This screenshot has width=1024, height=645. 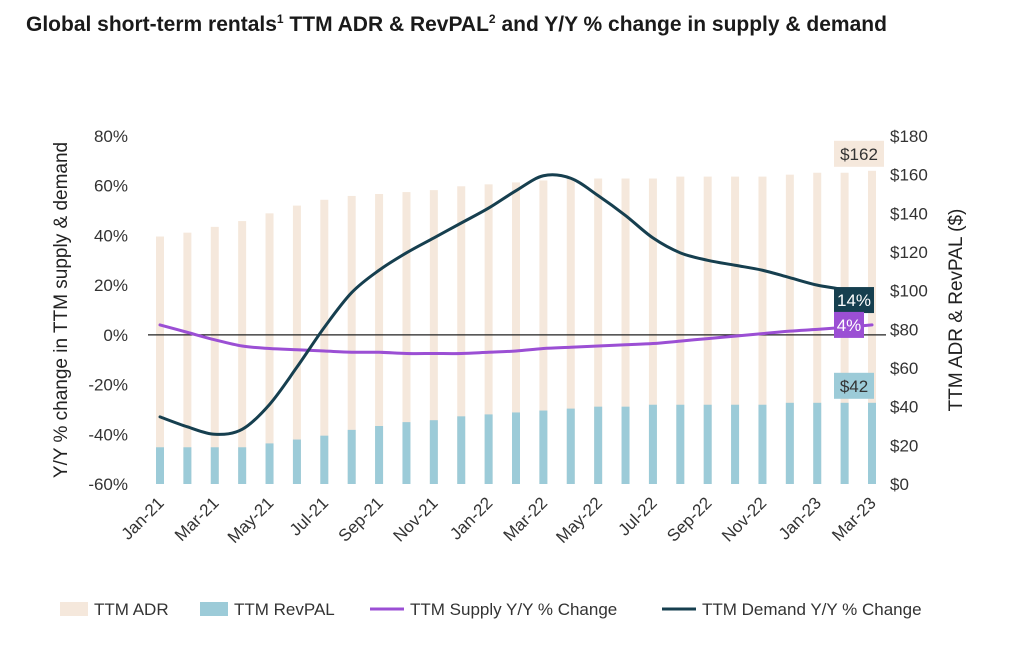 What do you see at coordinates (108, 310) in the screenshot?
I see `left-axis-ticks: -60% -40% -20% 0% 20% 40% 60% 80%` at bounding box center [108, 310].